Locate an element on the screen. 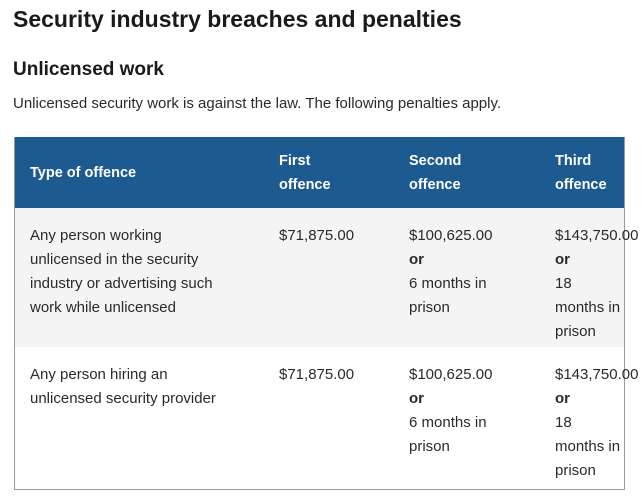 The height and width of the screenshot is (500, 644). header-first-offence: First offence is located at coordinates (328, 172).